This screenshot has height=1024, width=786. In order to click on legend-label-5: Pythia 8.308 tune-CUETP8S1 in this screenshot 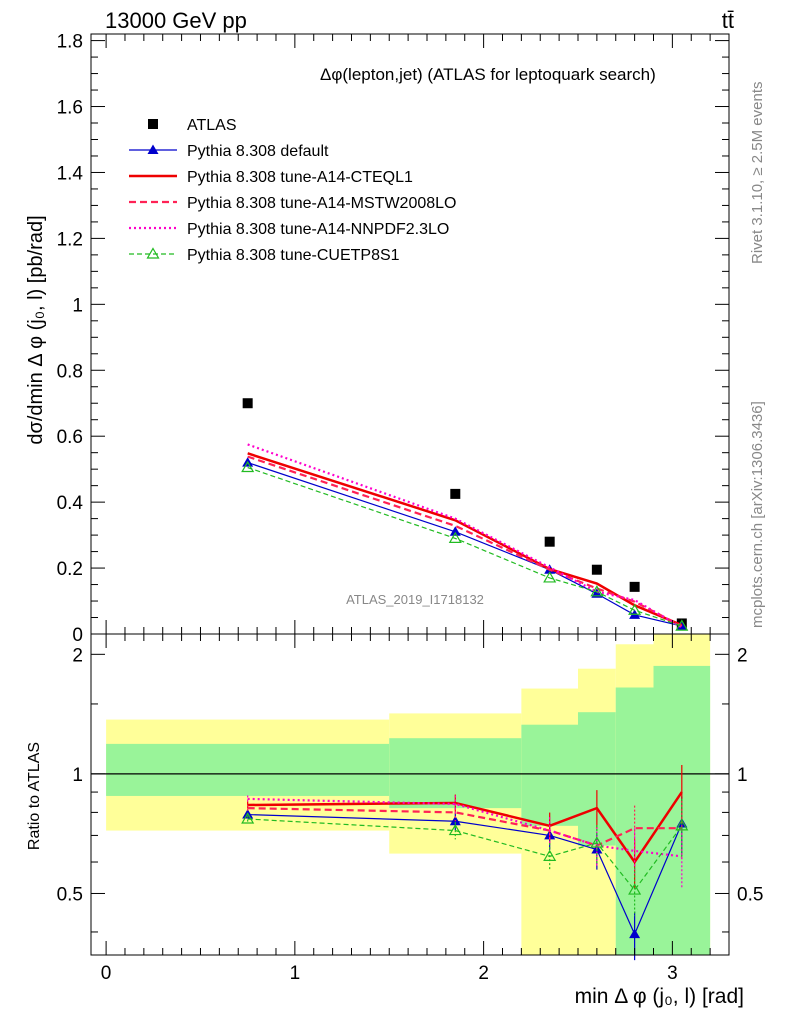, I will do `click(293, 255)`.